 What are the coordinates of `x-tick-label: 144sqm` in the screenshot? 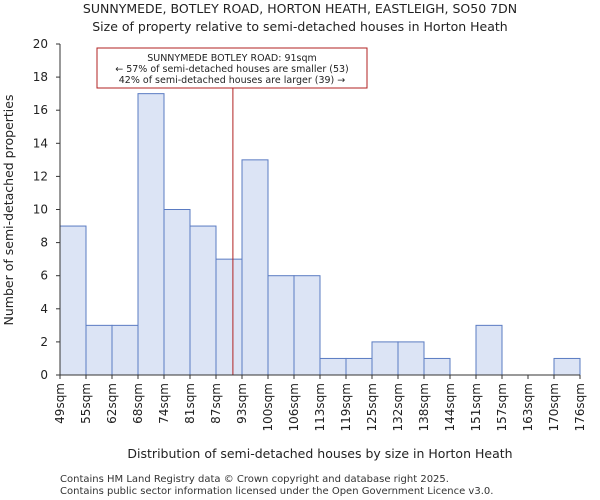 It's located at (450, 407).